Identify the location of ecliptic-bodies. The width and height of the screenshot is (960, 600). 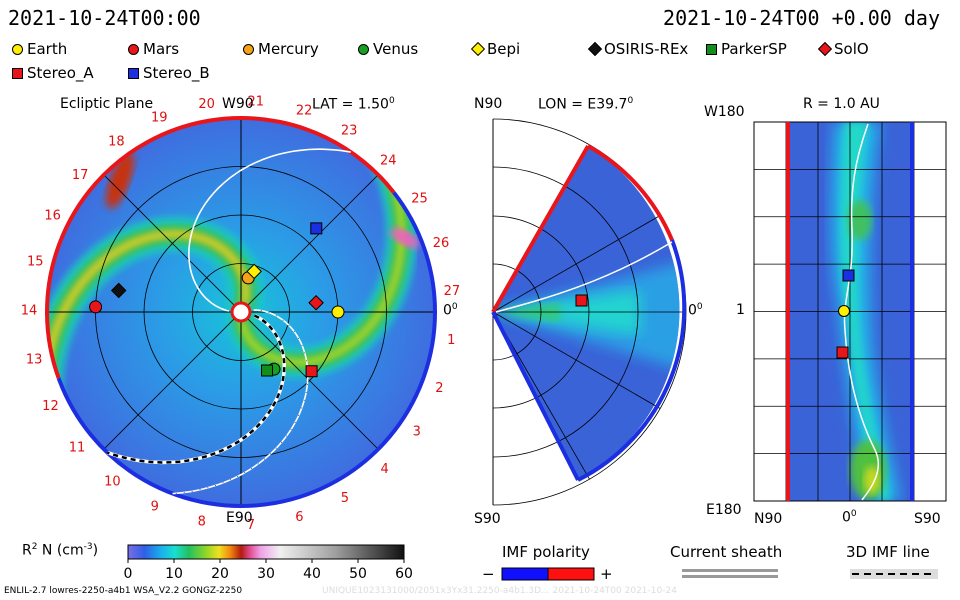
(217, 300).